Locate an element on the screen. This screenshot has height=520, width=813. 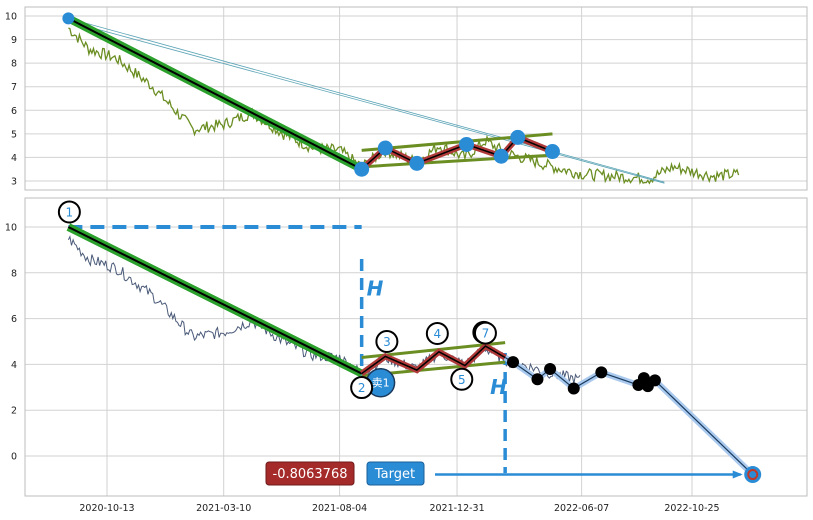
target-badge-text: Target is located at coordinates (394, 474).